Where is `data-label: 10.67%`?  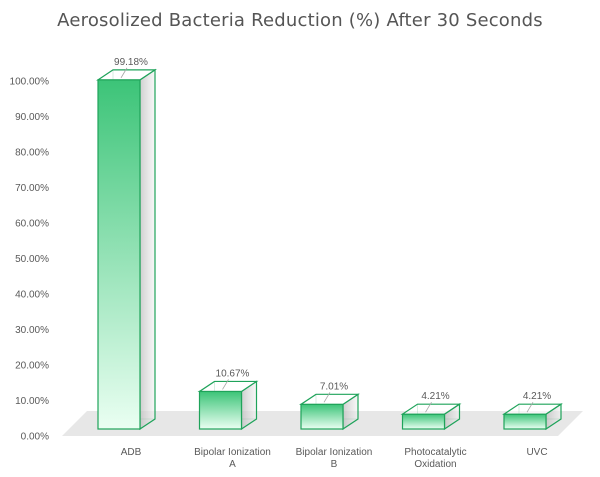
data-label: 10.67% is located at coordinates (233, 373).